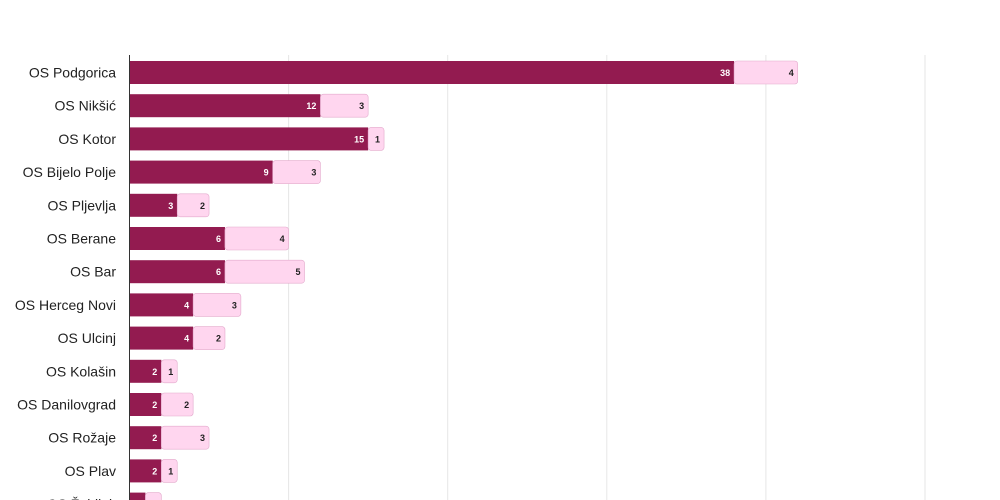  What do you see at coordinates (725, 73) in the screenshot?
I see `data-label: 38` at bounding box center [725, 73].